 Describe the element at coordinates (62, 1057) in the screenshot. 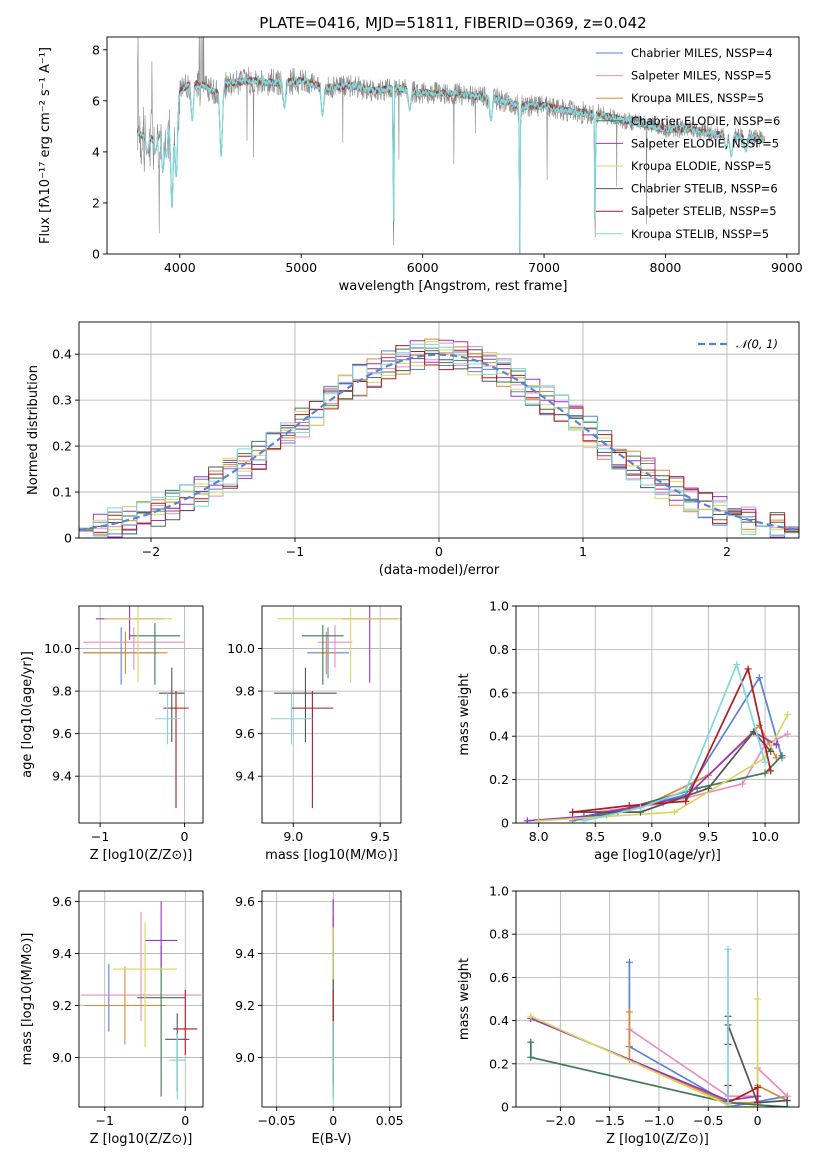

I see `y-tick-label: 9.0` at that location.